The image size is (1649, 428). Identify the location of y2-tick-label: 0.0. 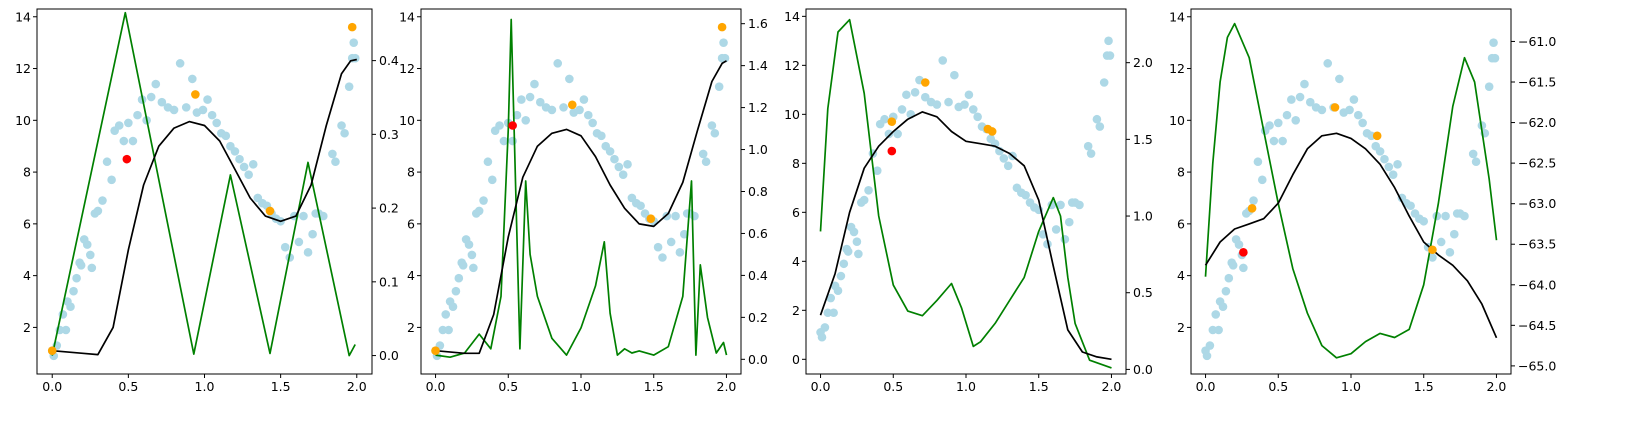
(758, 359).